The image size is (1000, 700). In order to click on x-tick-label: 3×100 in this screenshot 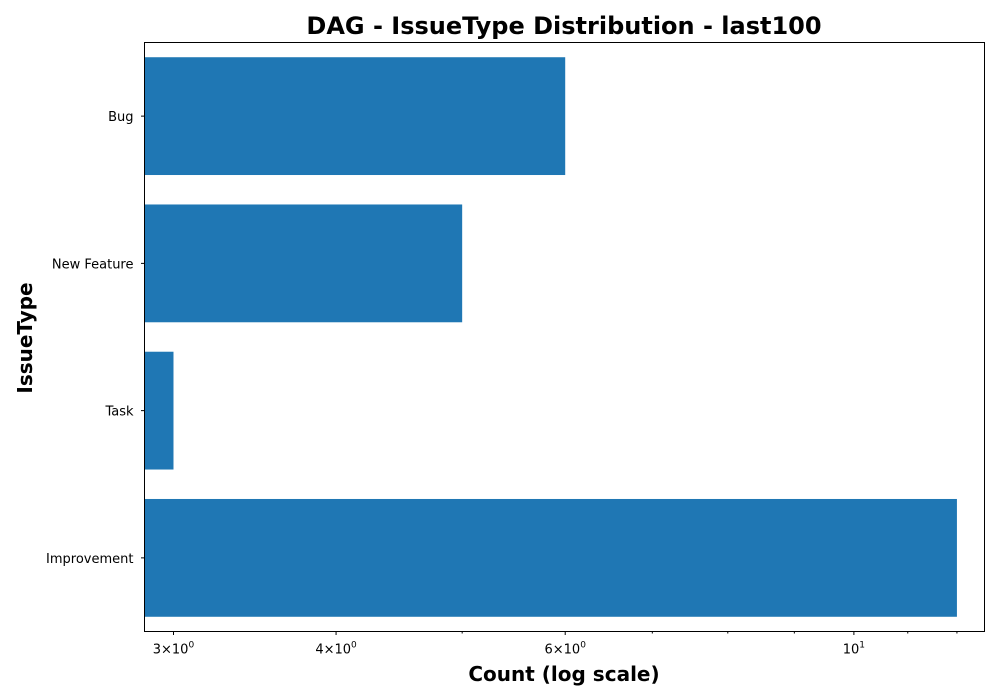, I will do `click(174, 649)`.